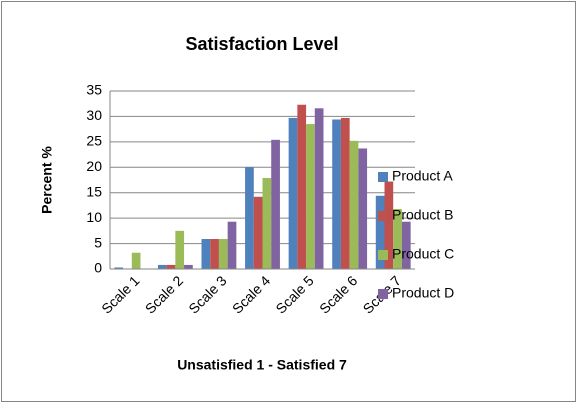  I want to click on y-tick-label: 25, so click(94, 141).